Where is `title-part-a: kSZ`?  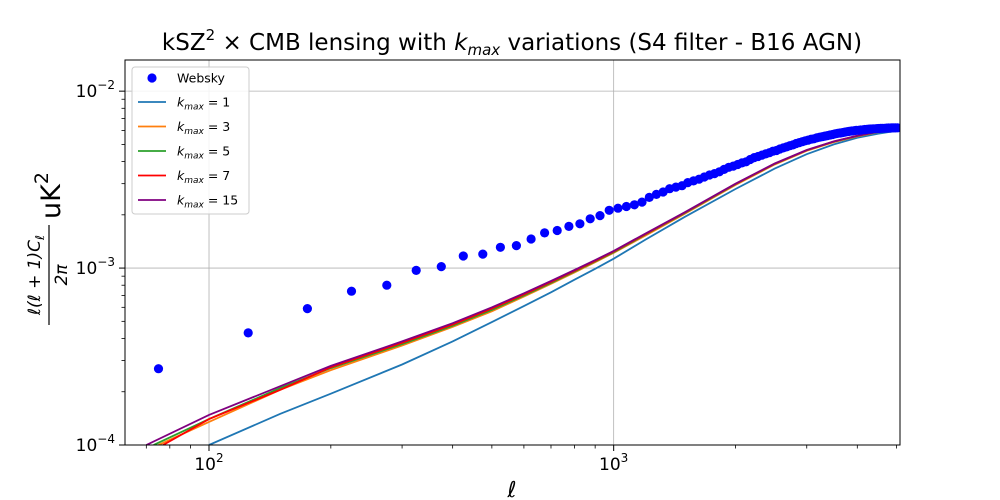
title-part-a: kSZ is located at coordinates (184, 43).